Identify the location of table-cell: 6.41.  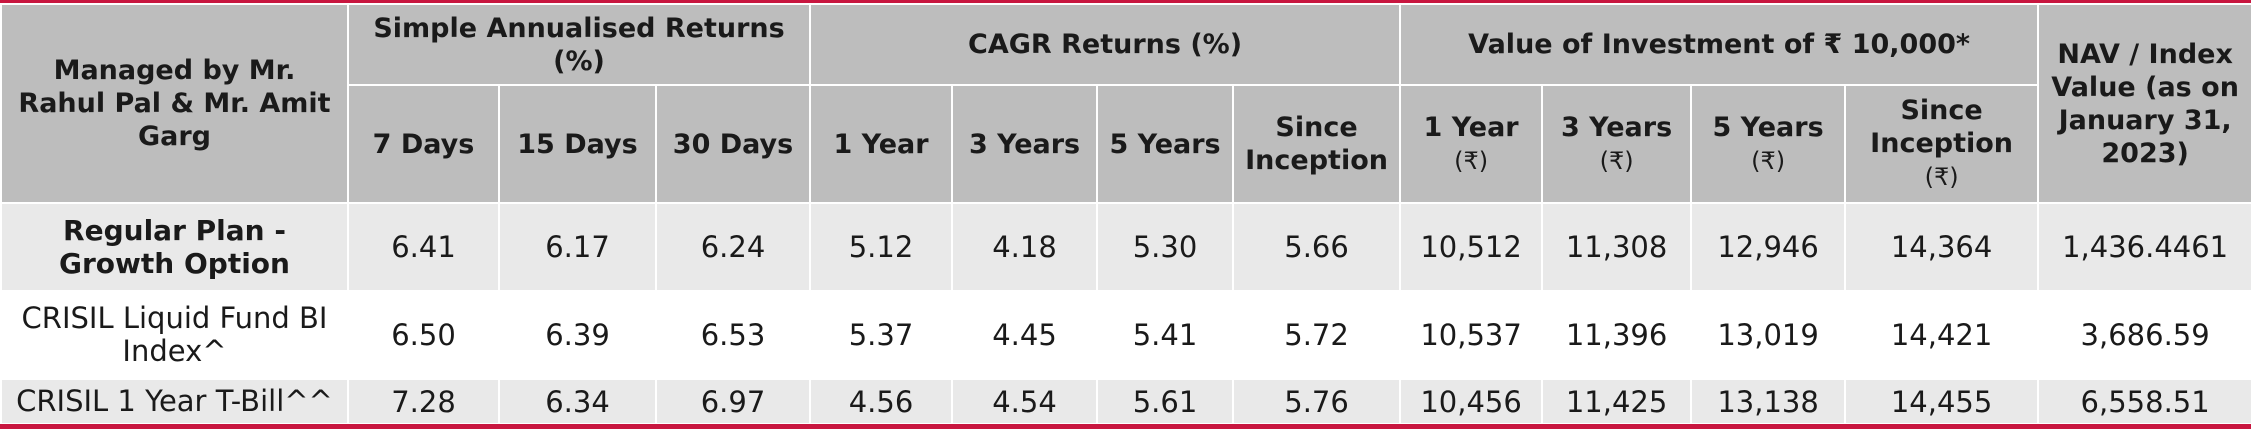
(423, 247).